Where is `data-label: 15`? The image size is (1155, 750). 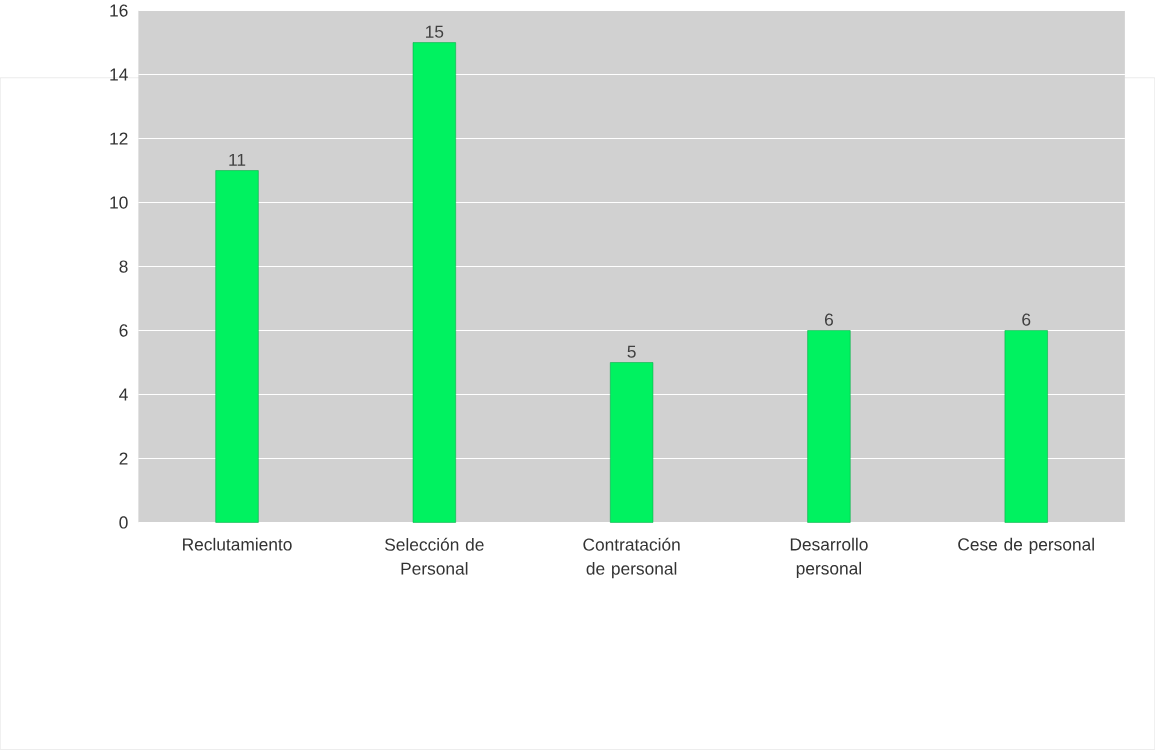
data-label: 15 is located at coordinates (435, 31).